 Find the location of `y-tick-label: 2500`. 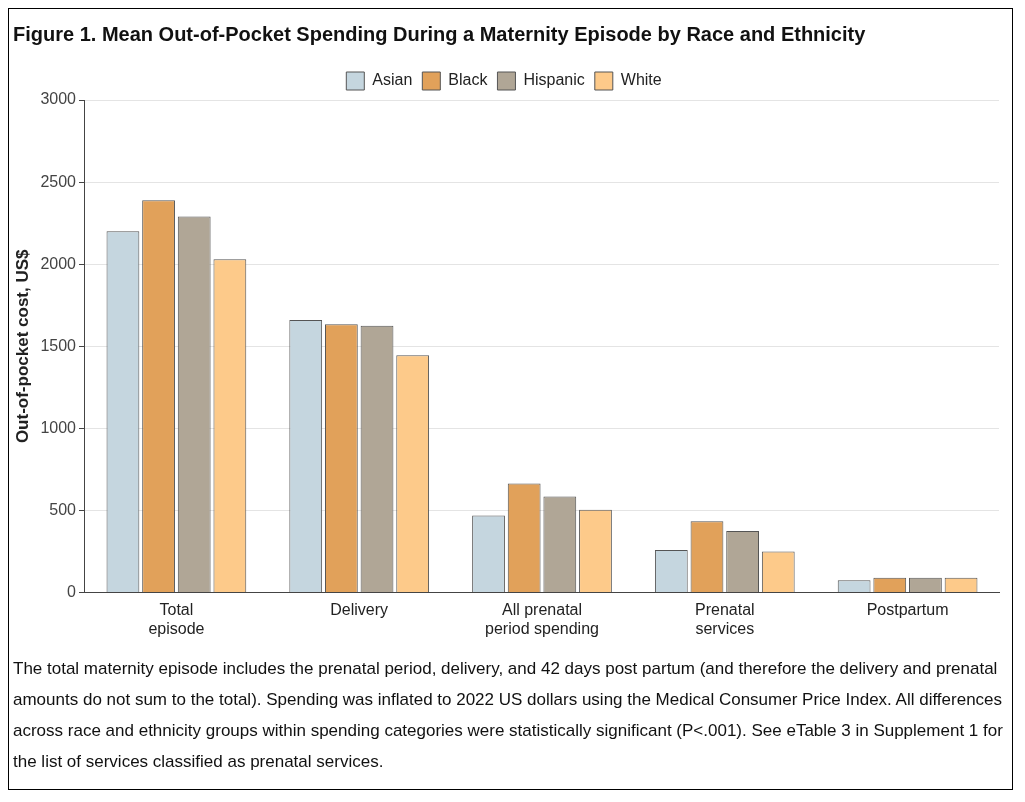

y-tick-label: 2500 is located at coordinates (58, 181).